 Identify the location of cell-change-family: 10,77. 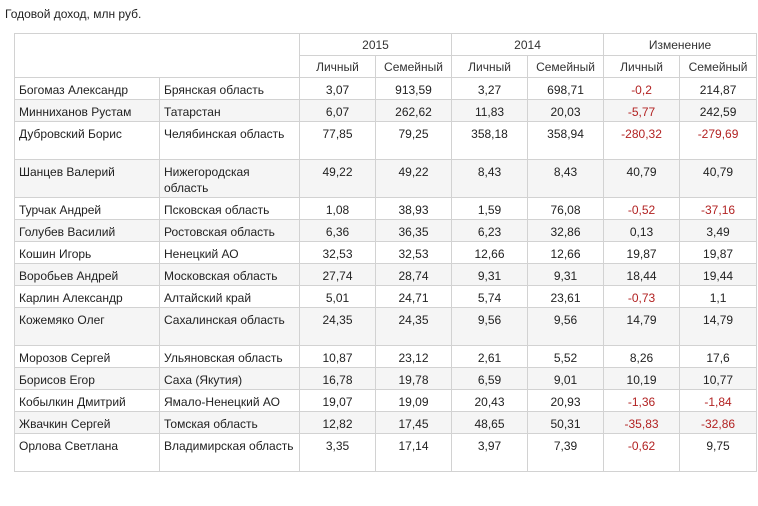
(718, 378).